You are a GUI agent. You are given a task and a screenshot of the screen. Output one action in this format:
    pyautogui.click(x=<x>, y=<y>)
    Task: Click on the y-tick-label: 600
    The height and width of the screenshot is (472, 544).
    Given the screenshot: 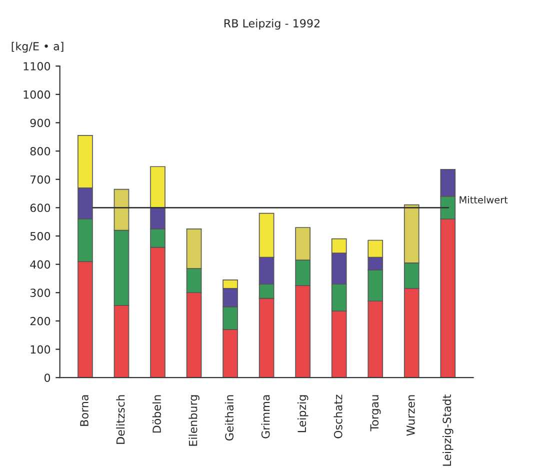 What is the action you would take?
    pyautogui.click(x=40, y=208)
    